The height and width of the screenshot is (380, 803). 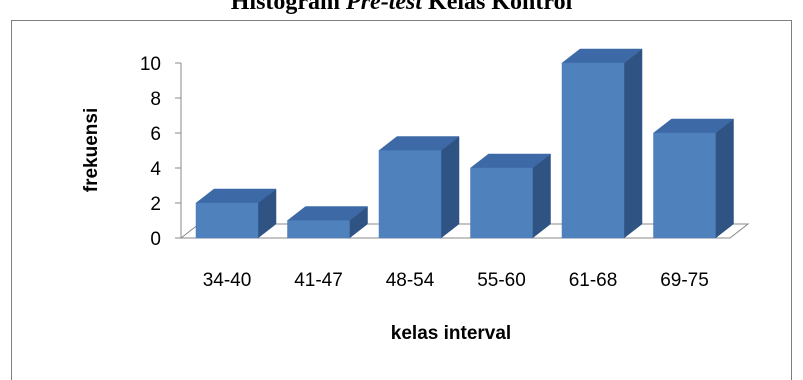 What do you see at coordinates (501, 280) in the screenshot?
I see `x-category-label: 55-60` at bounding box center [501, 280].